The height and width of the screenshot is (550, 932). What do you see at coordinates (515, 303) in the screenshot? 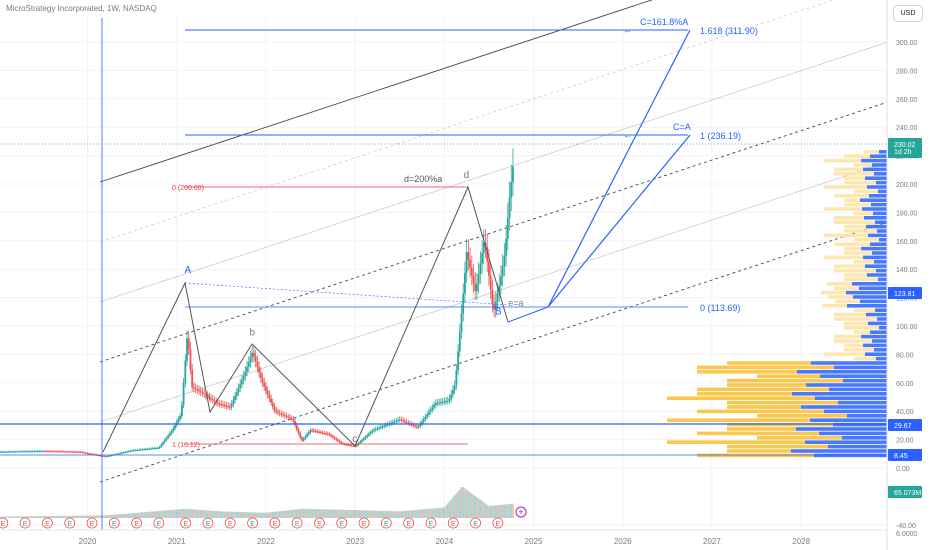
I see `wave-label: e=a` at bounding box center [515, 303].